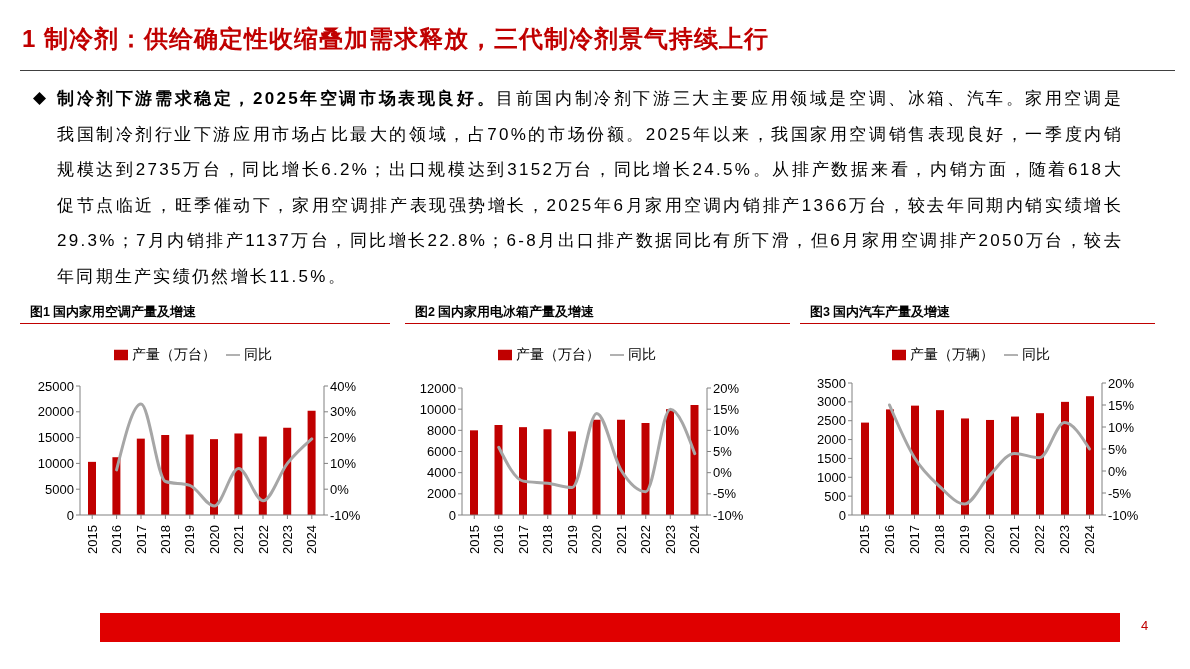 This screenshot has width=1190, height=669. I want to click on y-tick-label: 500, so click(835, 496).